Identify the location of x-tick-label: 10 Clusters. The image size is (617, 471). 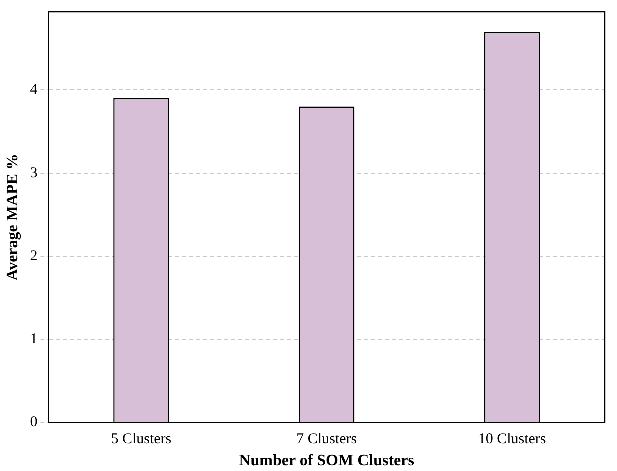
(512, 440).